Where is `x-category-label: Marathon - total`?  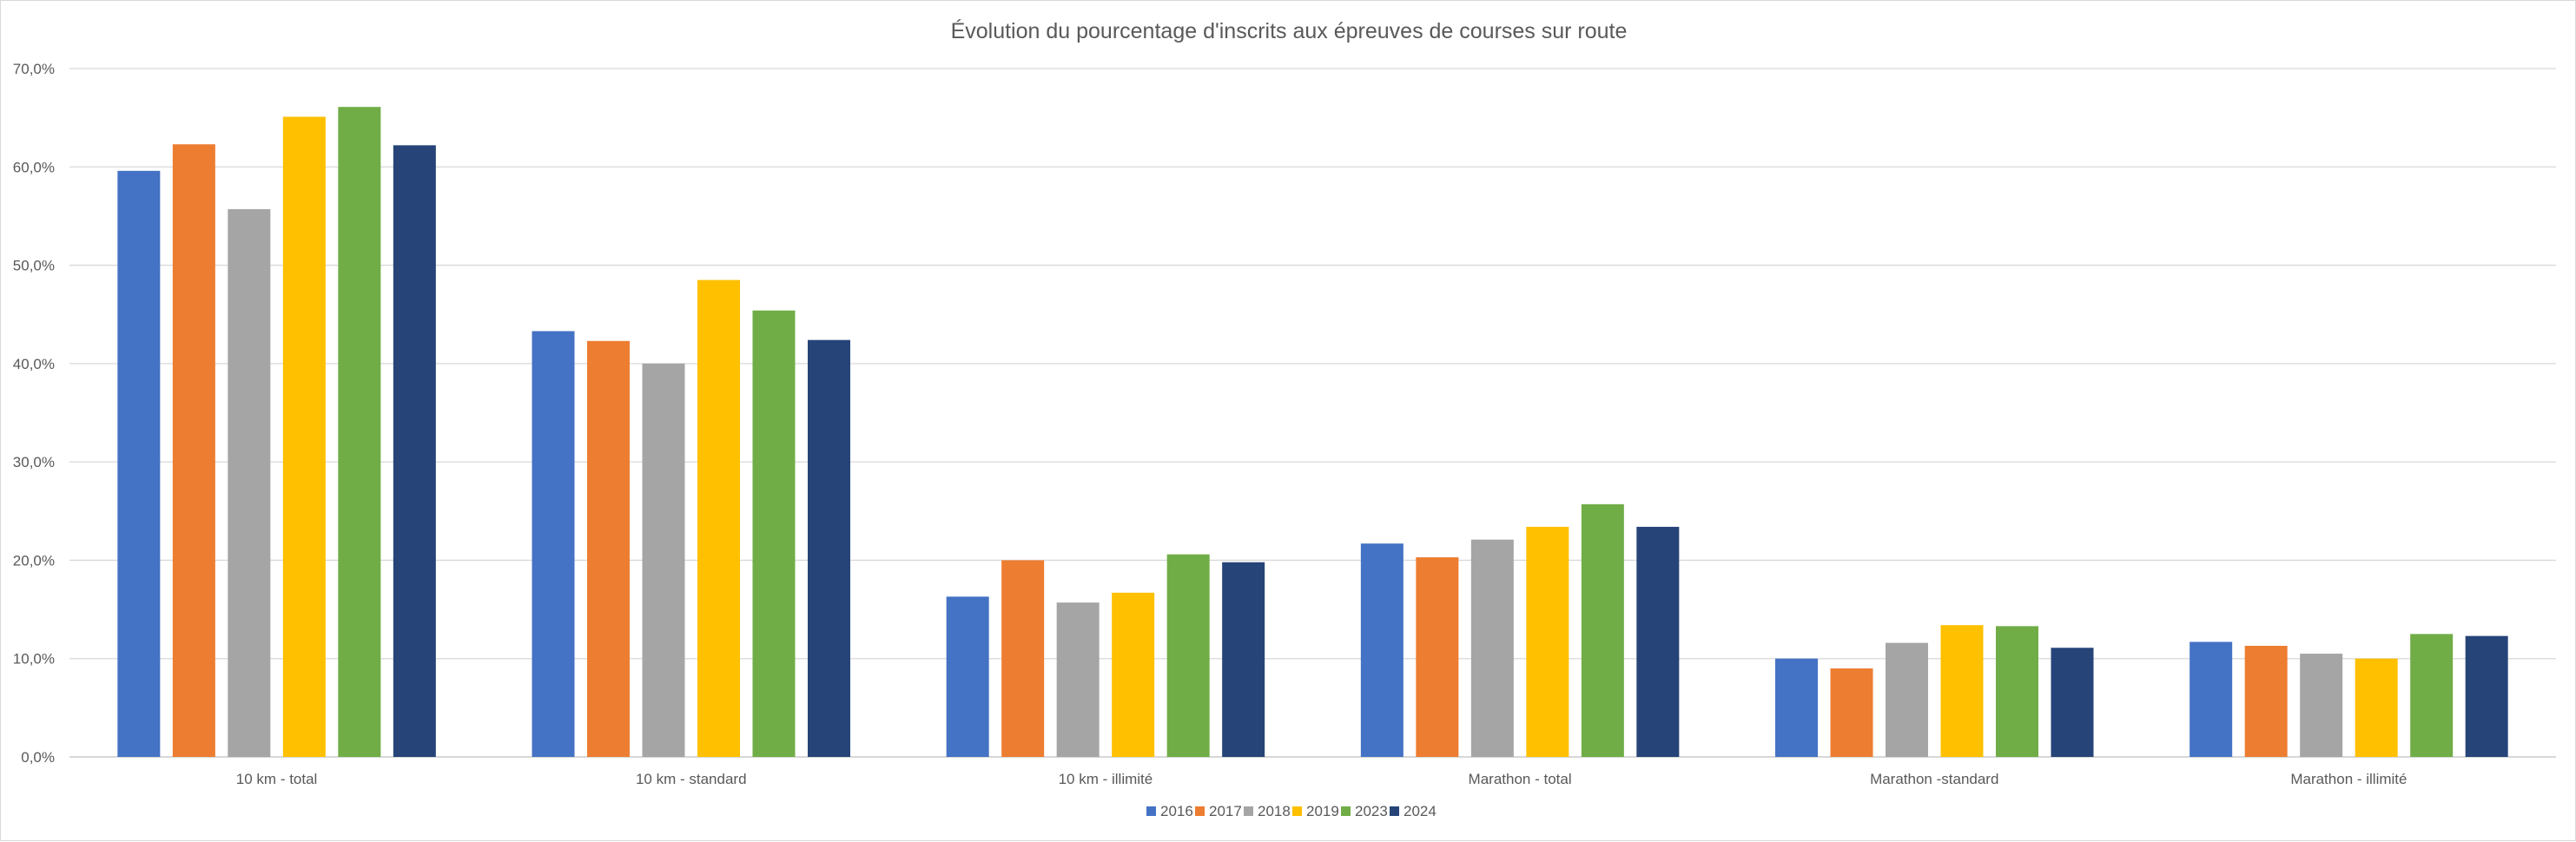
x-category-label: Marathon - total is located at coordinates (1521, 779).